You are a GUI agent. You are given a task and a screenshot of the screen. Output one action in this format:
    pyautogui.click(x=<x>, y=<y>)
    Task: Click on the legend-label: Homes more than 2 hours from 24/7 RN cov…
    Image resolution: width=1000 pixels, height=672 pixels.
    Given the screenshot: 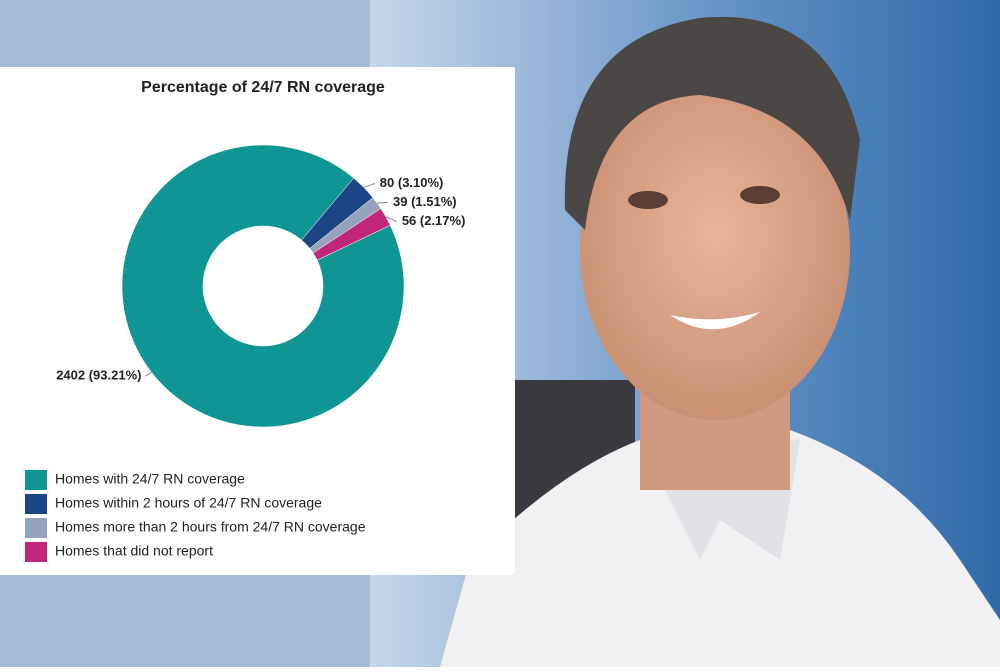 What is the action you would take?
    pyautogui.click(x=210, y=527)
    